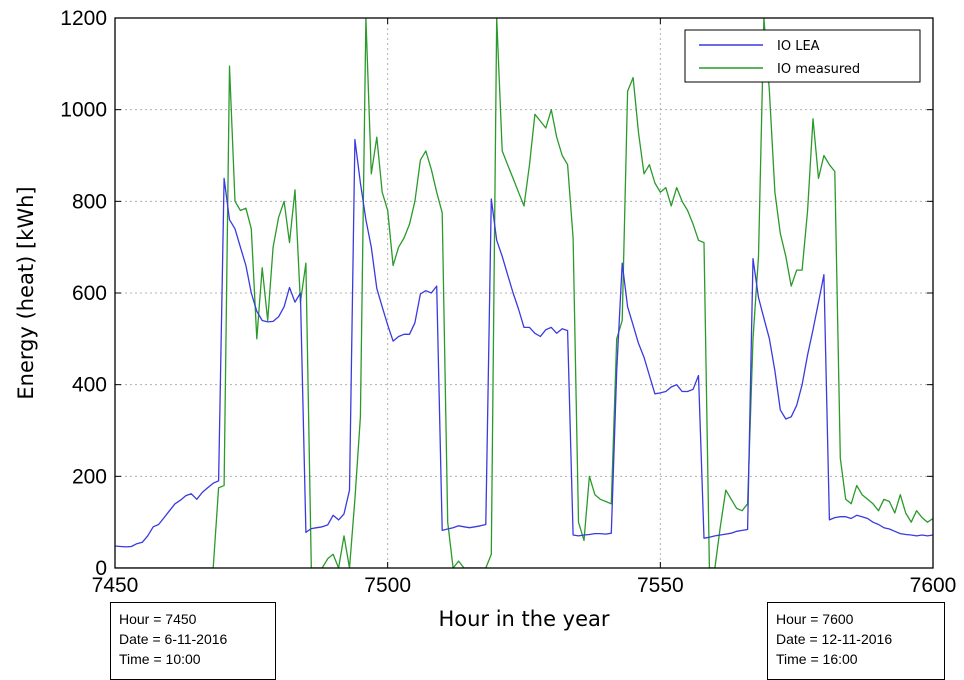  Describe the element at coordinates (387, 585) in the screenshot. I see `x-tick-label: 7500` at that location.